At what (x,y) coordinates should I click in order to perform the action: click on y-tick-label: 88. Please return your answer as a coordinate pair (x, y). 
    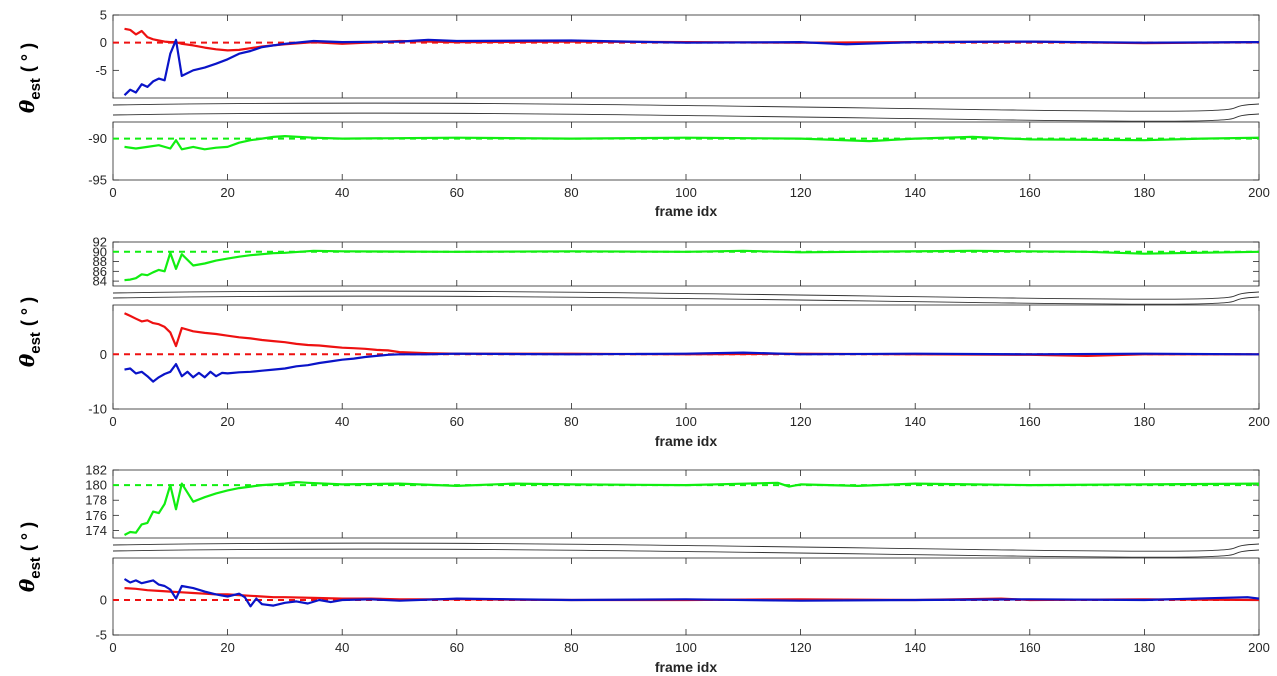
    Looking at the image, I should click on (100, 261).